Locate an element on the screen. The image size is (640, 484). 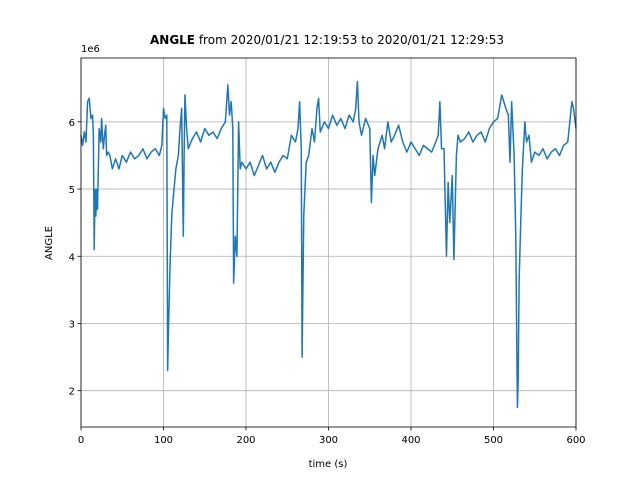
x-tick-label: 400 is located at coordinates (410, 440).